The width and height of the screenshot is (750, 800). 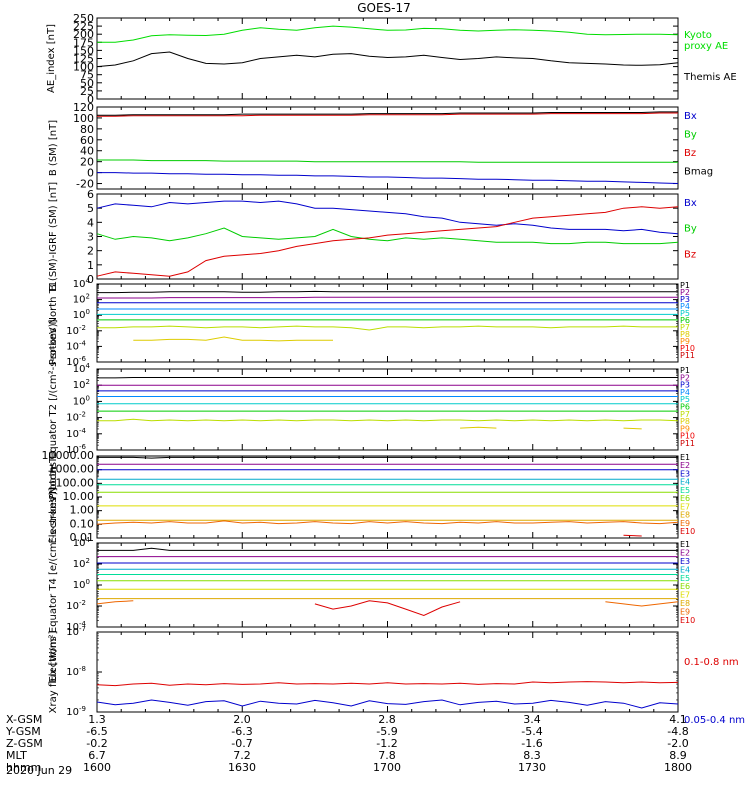 I want to click on series-line-p1, so click(x=387, y=292).